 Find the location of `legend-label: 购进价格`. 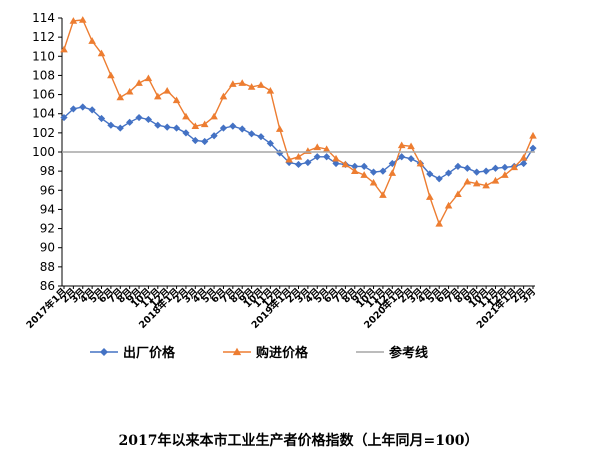

legend-label: 购进价格 is located at coordinates (282, 353).